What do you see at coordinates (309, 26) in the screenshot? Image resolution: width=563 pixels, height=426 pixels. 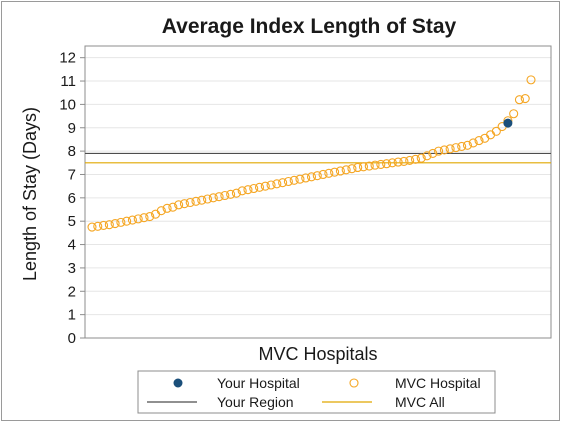 I see `chart-title: Average Index Length of Stay` at bounding box center [309, 26].